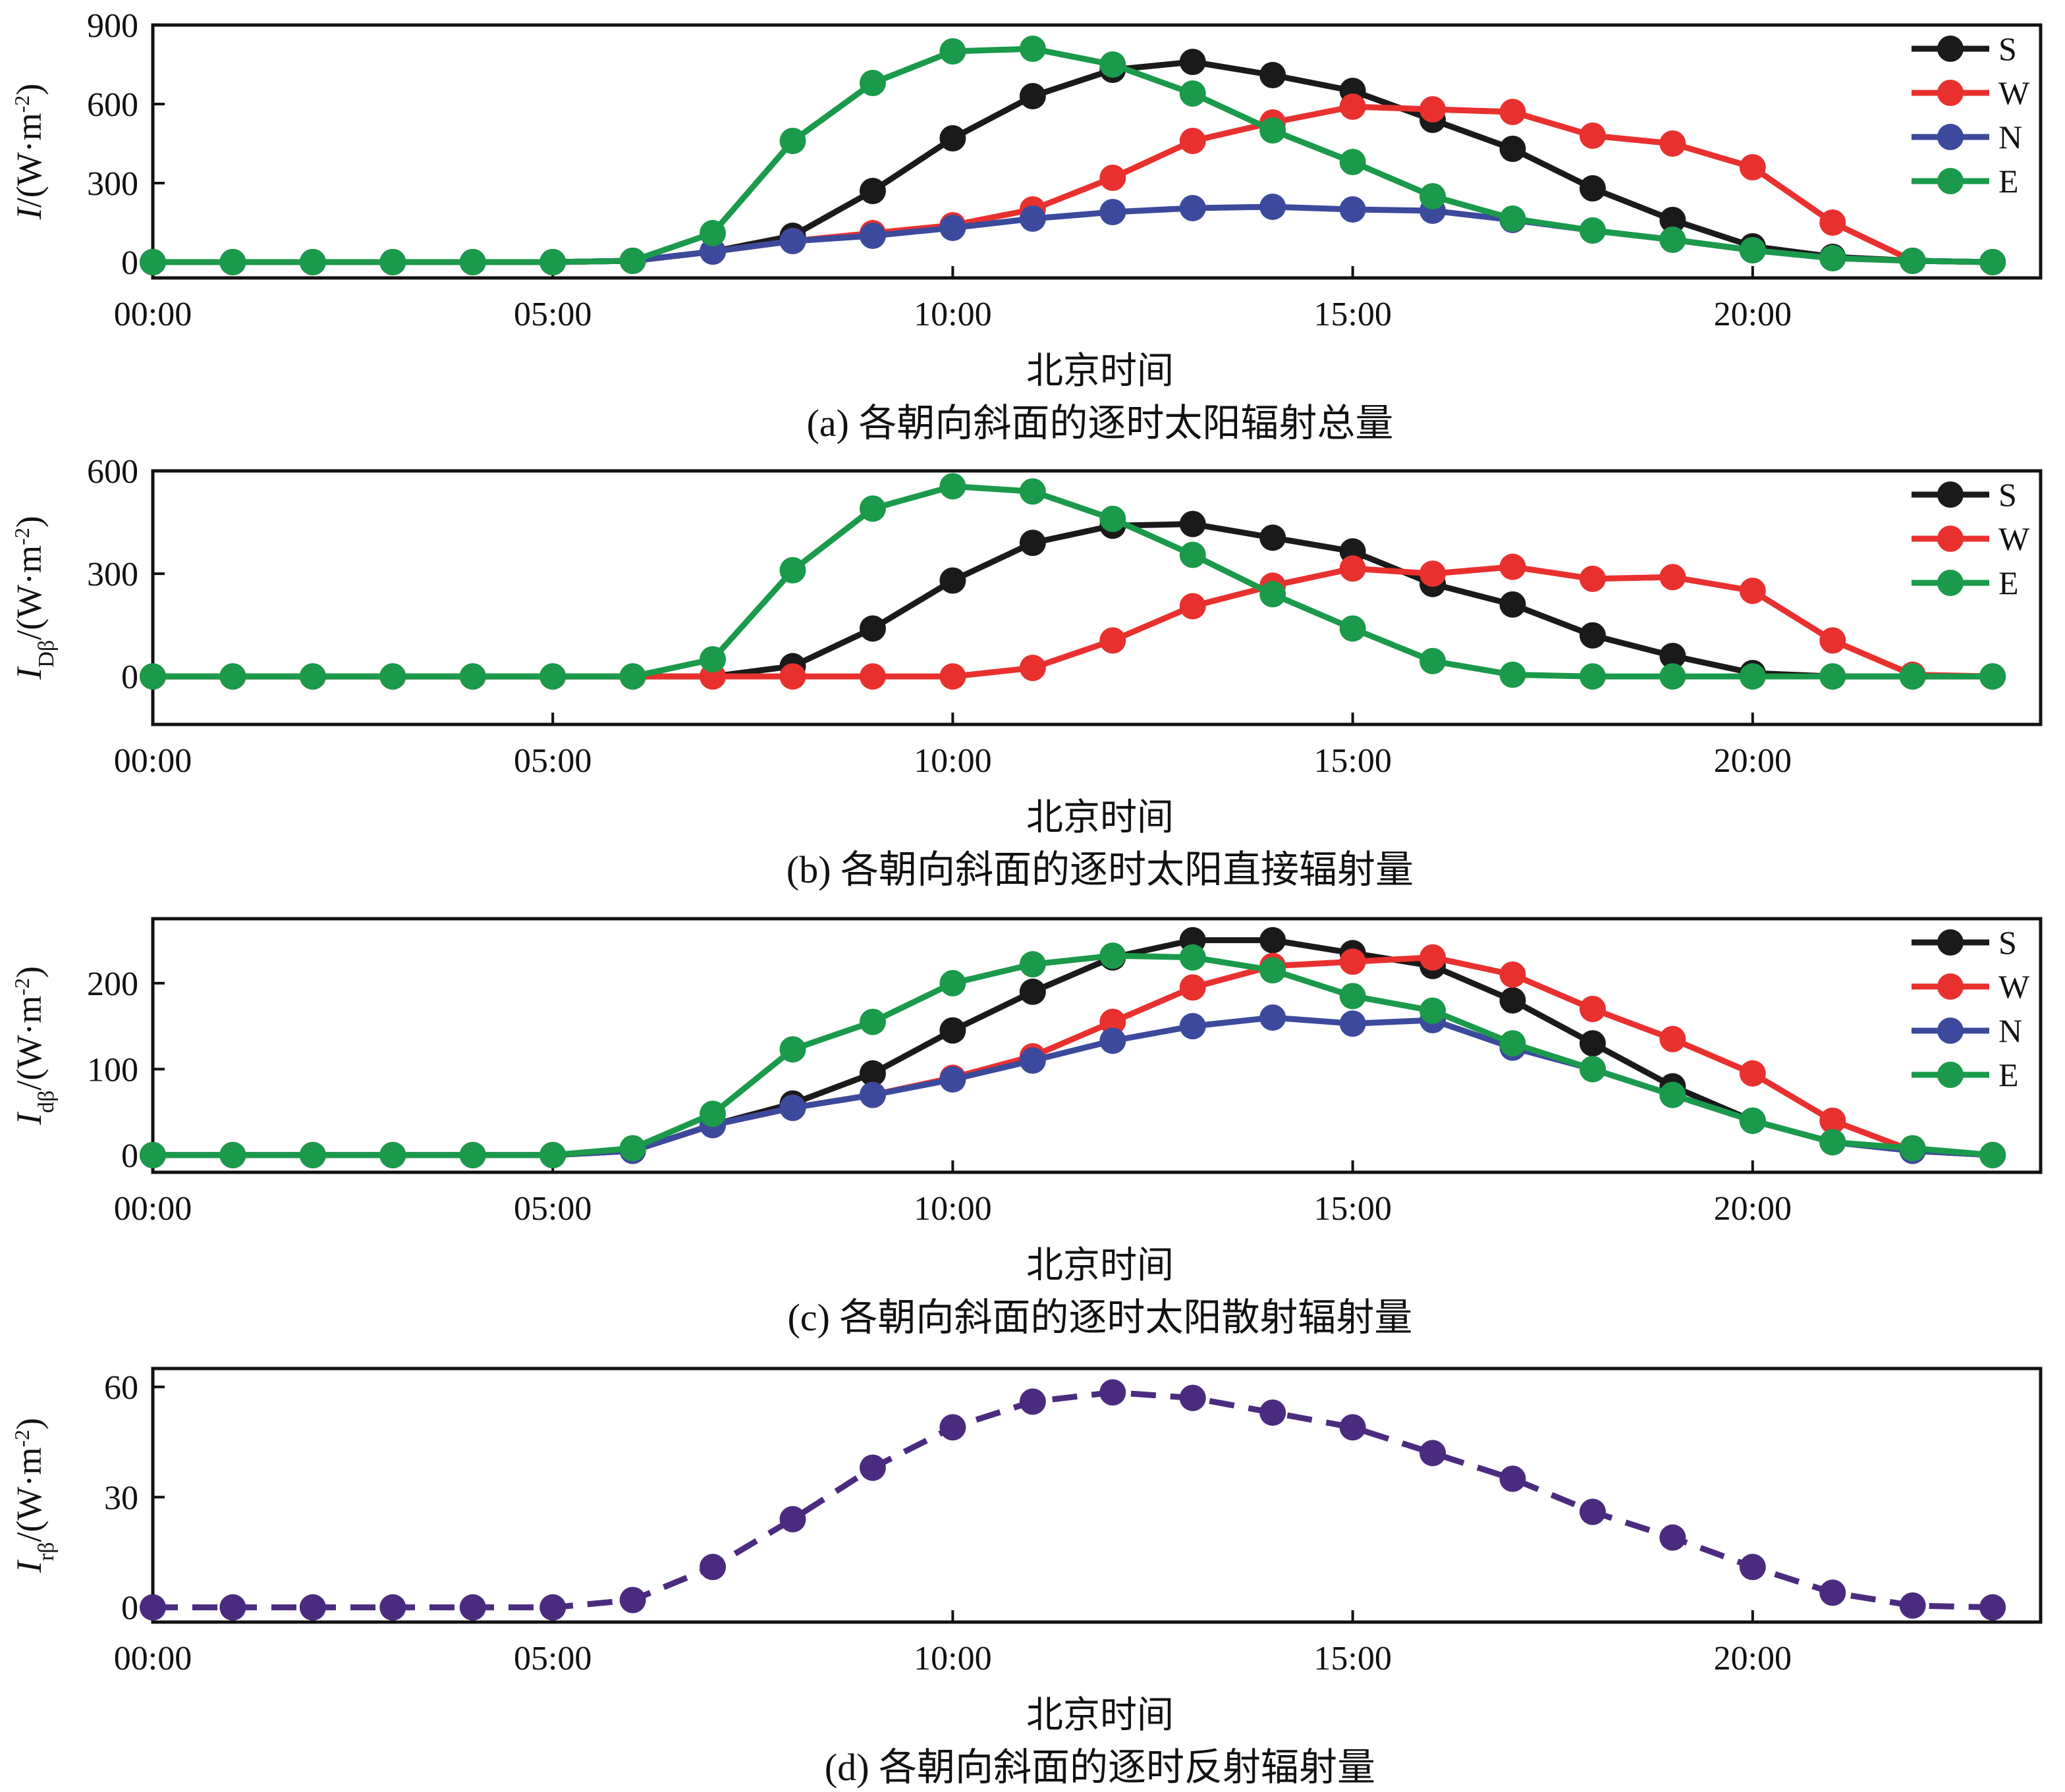  Describe the element at coordinates (553, 314) in the screenshot. I see `x-tick-label: 05:00` at that location.